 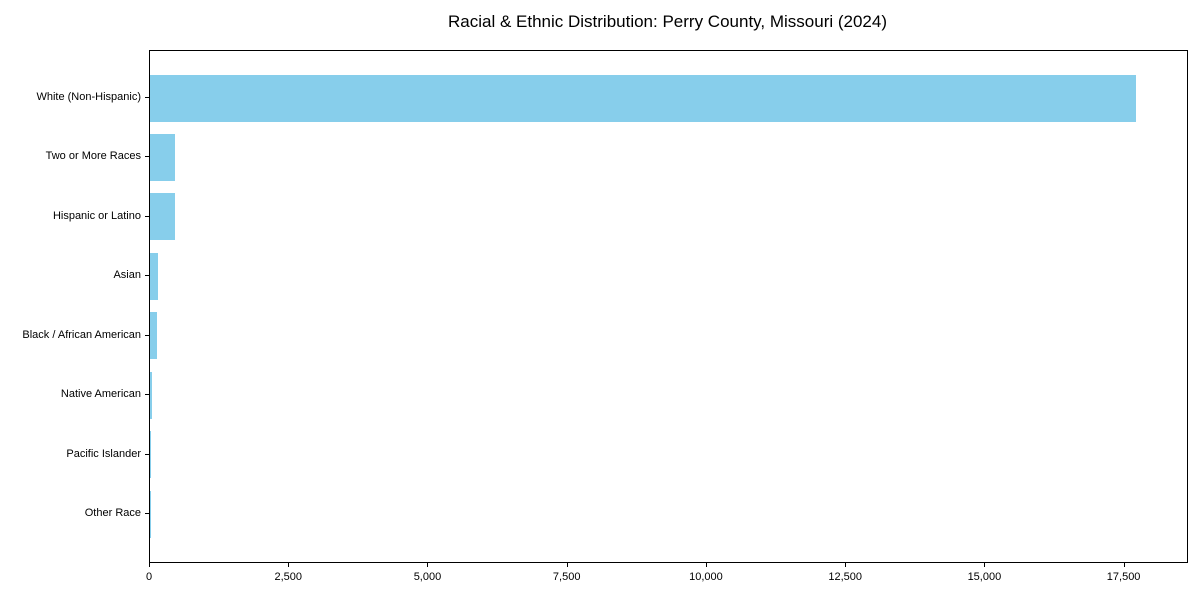 I want to click on x-axis-tick-label: 15,000, so click(x=984, y=577).